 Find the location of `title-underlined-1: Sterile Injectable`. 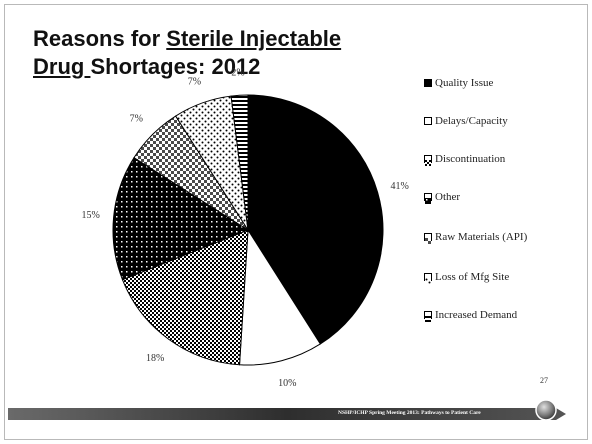

title-underlined-1: Sterile Injectable is located at coordinates (254, 38).